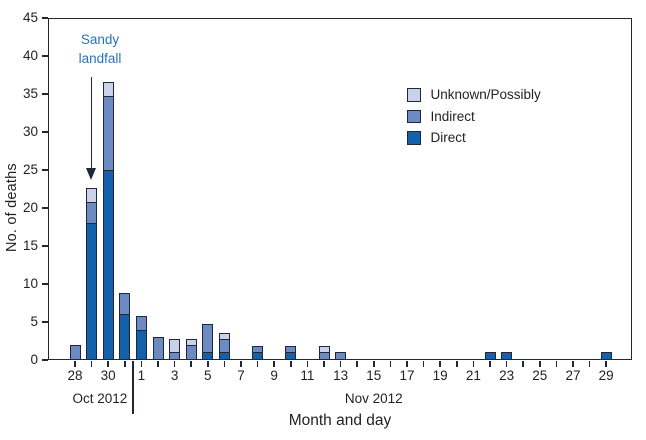 The width and height of the screenshot is (646, 440). What do you see at coordinates (540, 375) in the screenshot?
I see `x-tick-label: 25` at bounding box center [540, 375].